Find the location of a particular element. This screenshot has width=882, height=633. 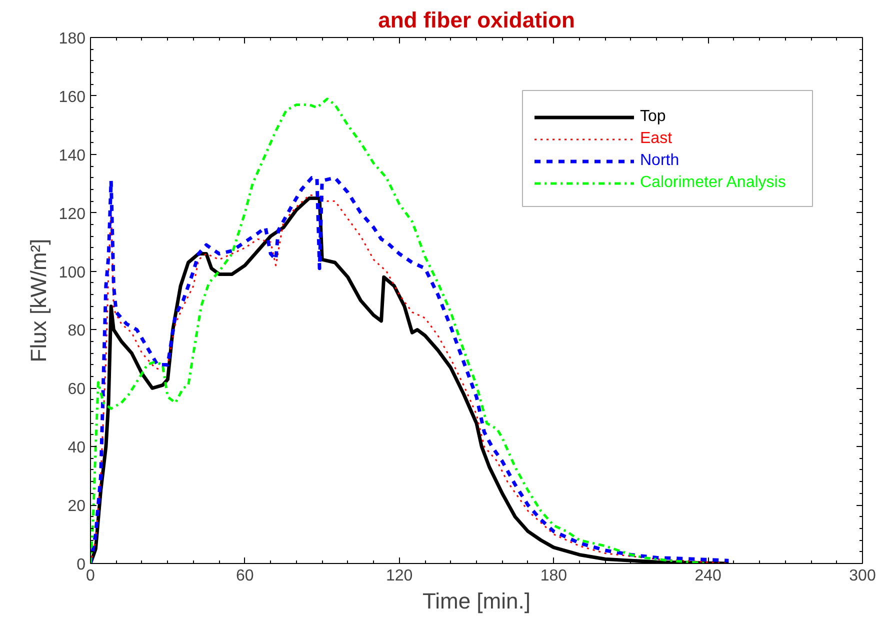

x-tick-label: 120 is located at coordinates (399, 576).